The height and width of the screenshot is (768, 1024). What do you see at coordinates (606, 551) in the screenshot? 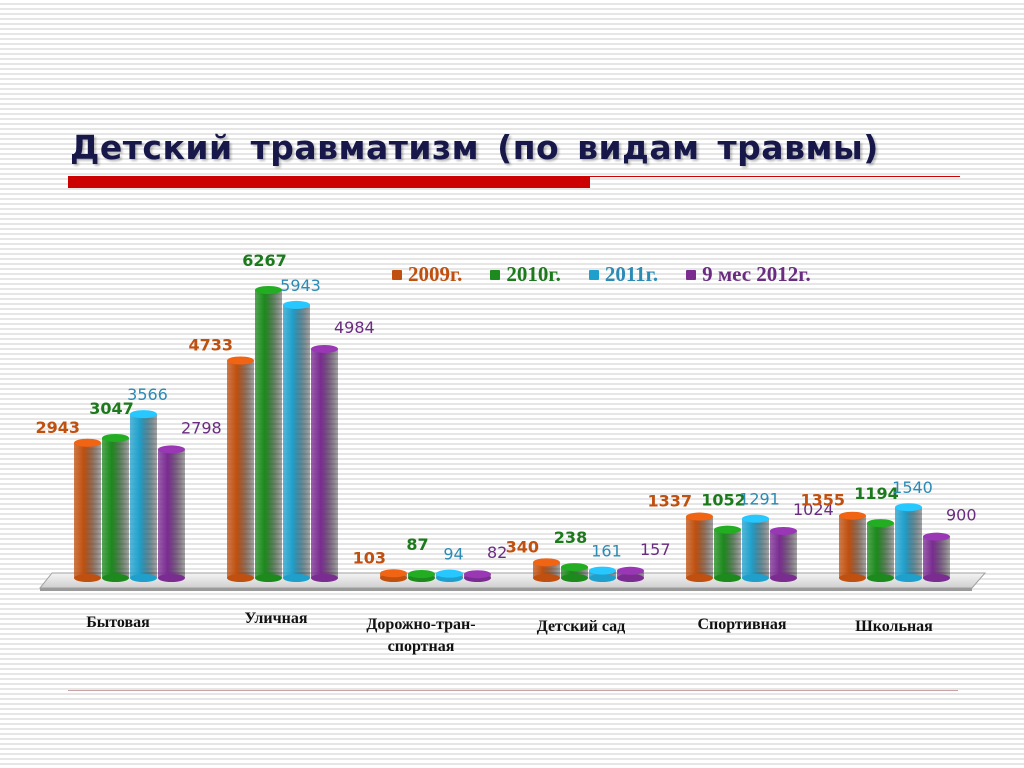
I see `data-label: 161` at bounding box center [606, 551].